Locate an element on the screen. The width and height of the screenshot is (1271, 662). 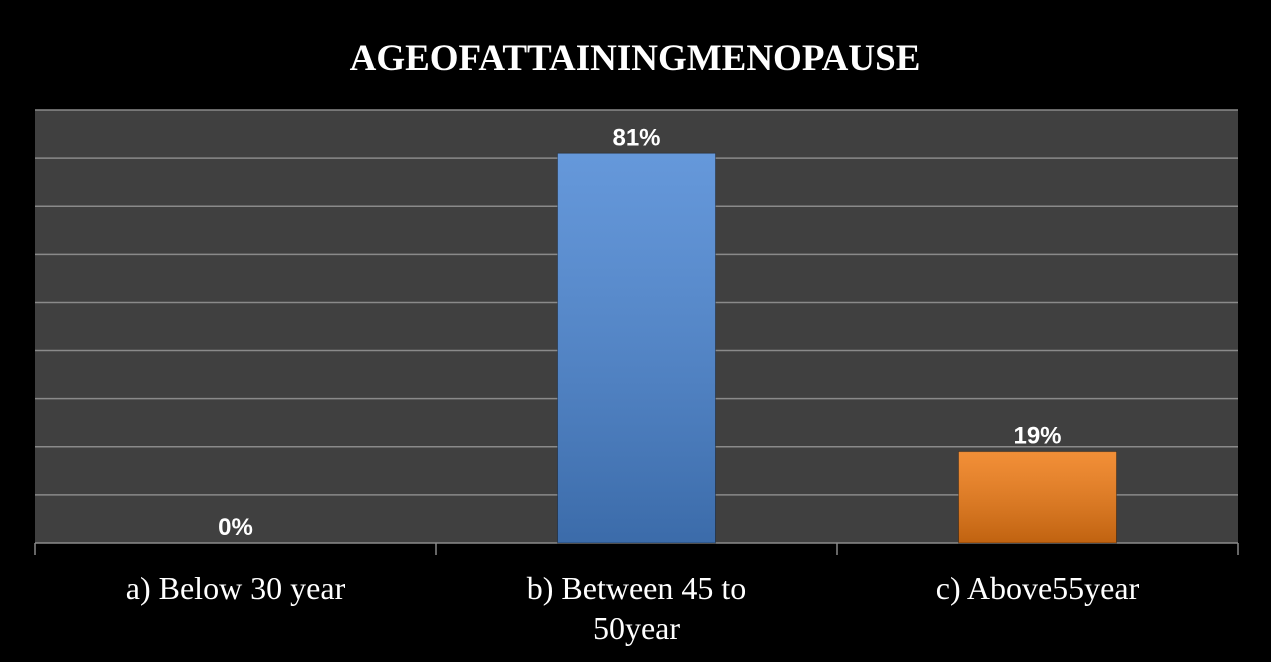
data-label: 19% is located at coordinates (1037, 436).